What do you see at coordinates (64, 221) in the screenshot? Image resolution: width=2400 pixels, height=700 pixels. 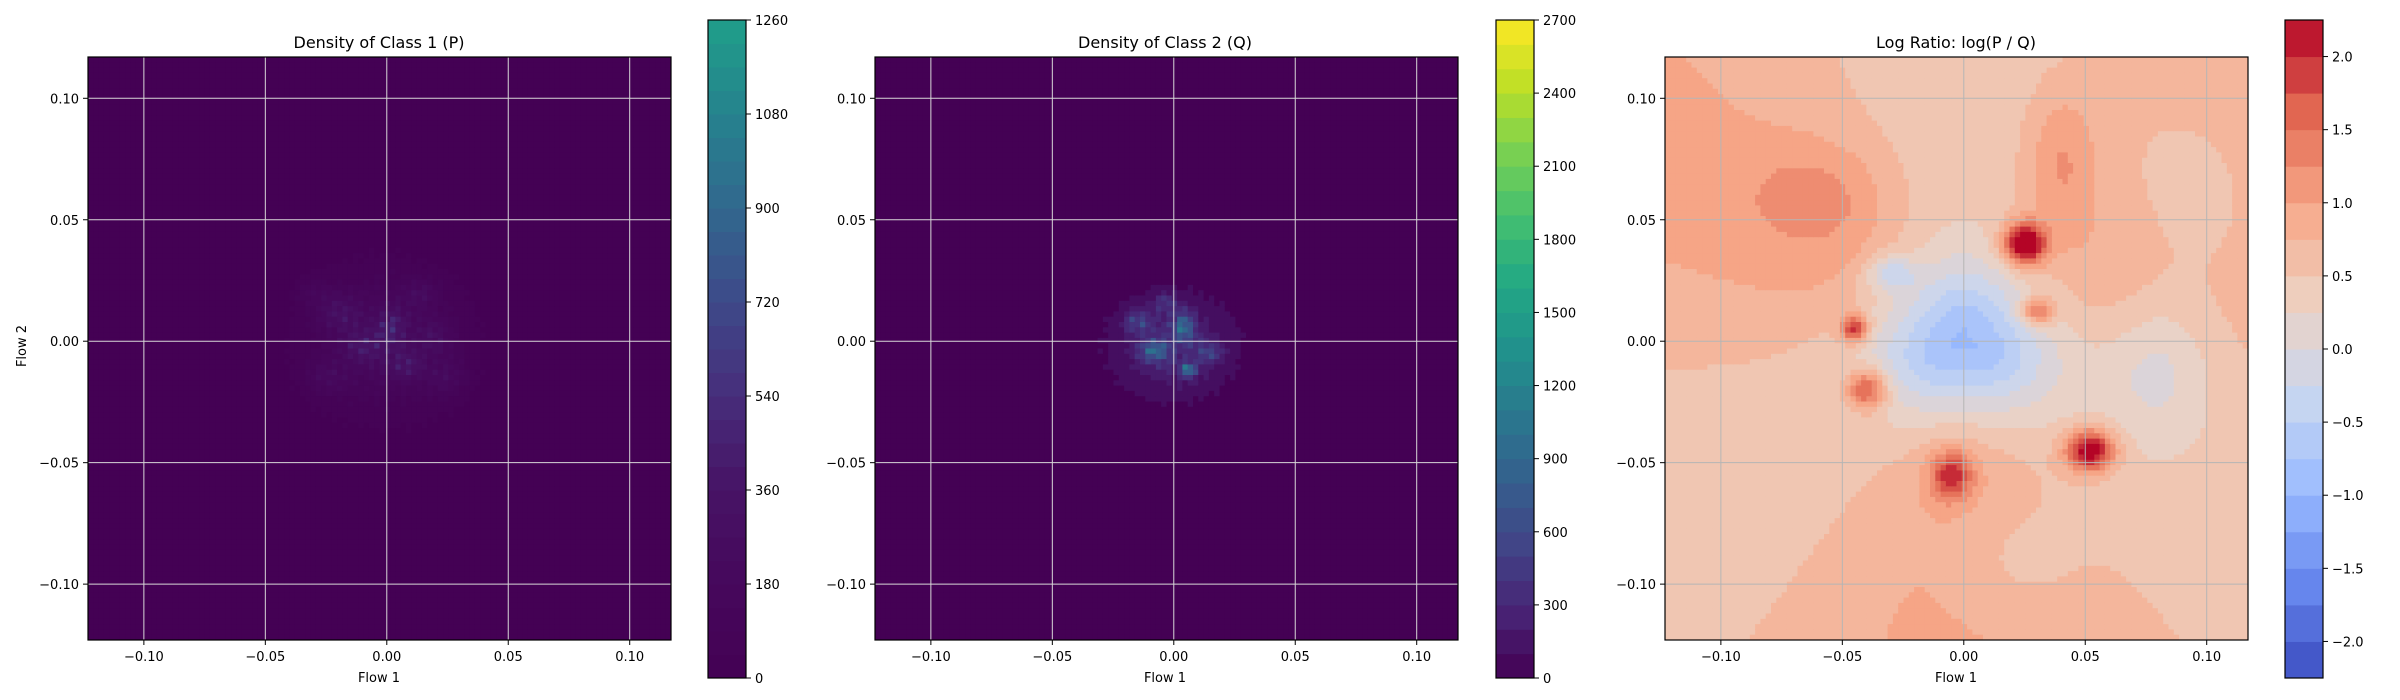 I see `y-tick-label: 0.05` at bounding box center [64, 221].